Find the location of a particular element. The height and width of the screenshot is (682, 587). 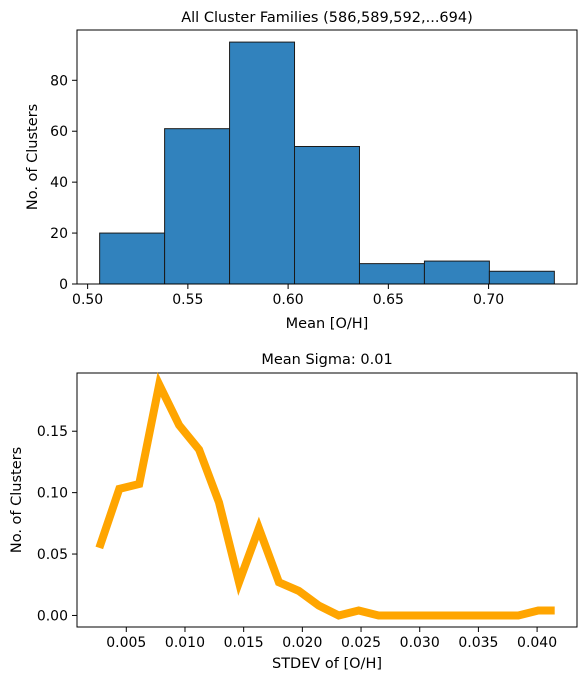

x-axis-ticks: 0.50 0.55 0.60 0.65 0.70 is located at coordinates (288, 296).